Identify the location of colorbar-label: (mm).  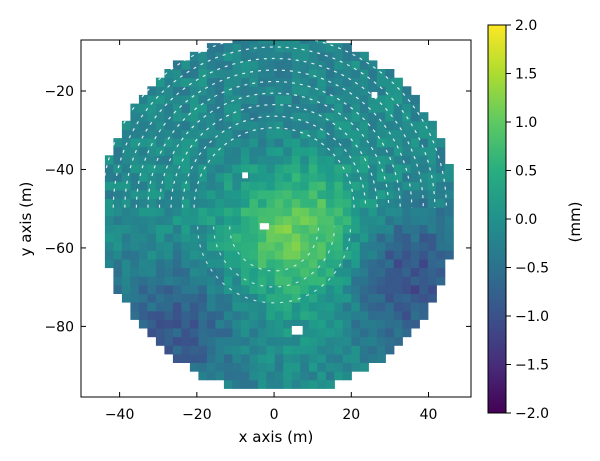
(575, 222).